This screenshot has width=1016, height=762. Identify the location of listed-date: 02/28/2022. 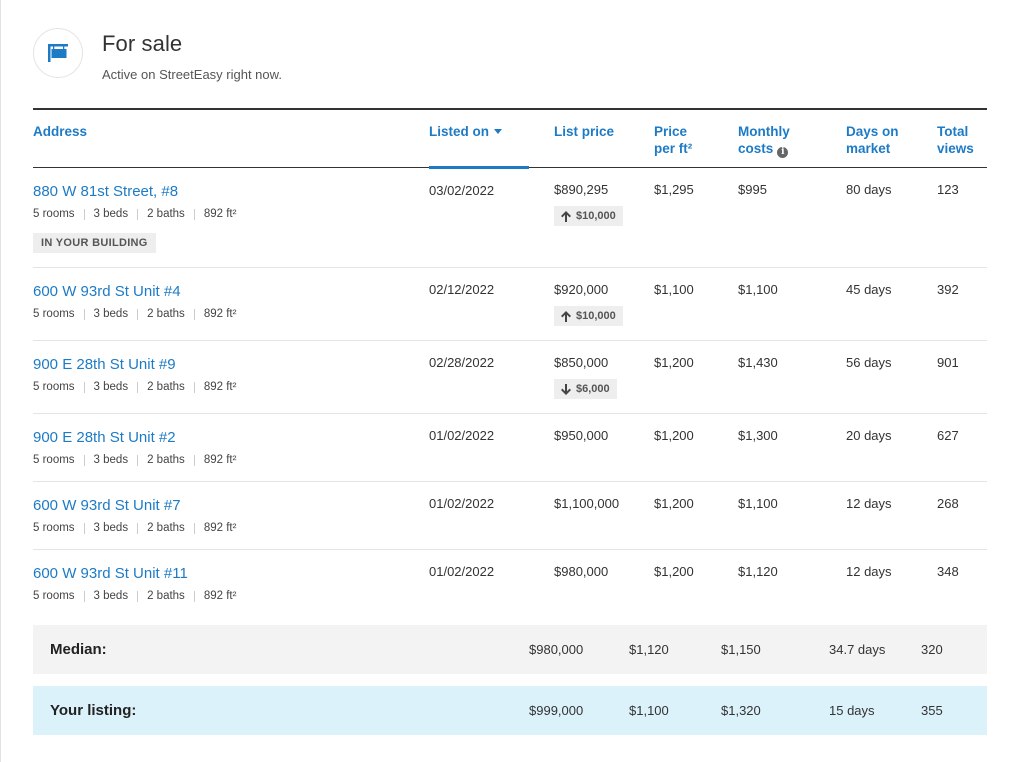
(462, 362).